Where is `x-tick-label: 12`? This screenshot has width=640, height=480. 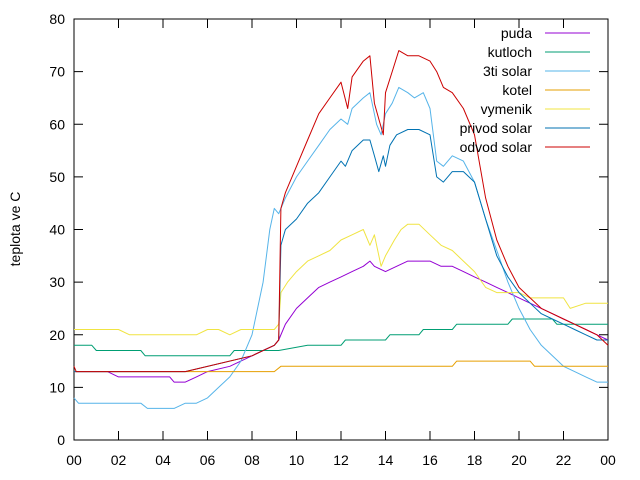 x-tick-label: 12 is located at coordinates (341, 460).